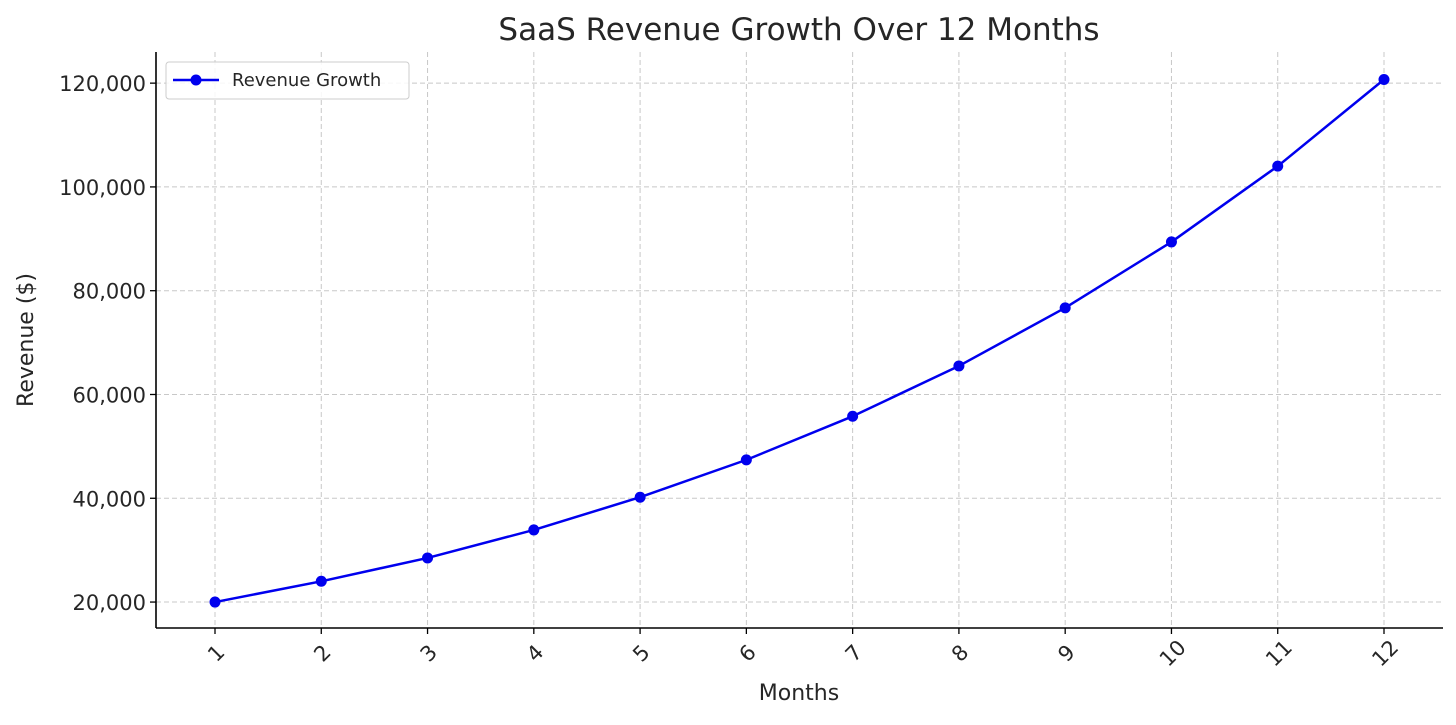 The width and height of the screenshot is (1456, 725). Describe the element at coordinates (960, 653) in the screenshot. I see `x-tick-label: 8` at that location.